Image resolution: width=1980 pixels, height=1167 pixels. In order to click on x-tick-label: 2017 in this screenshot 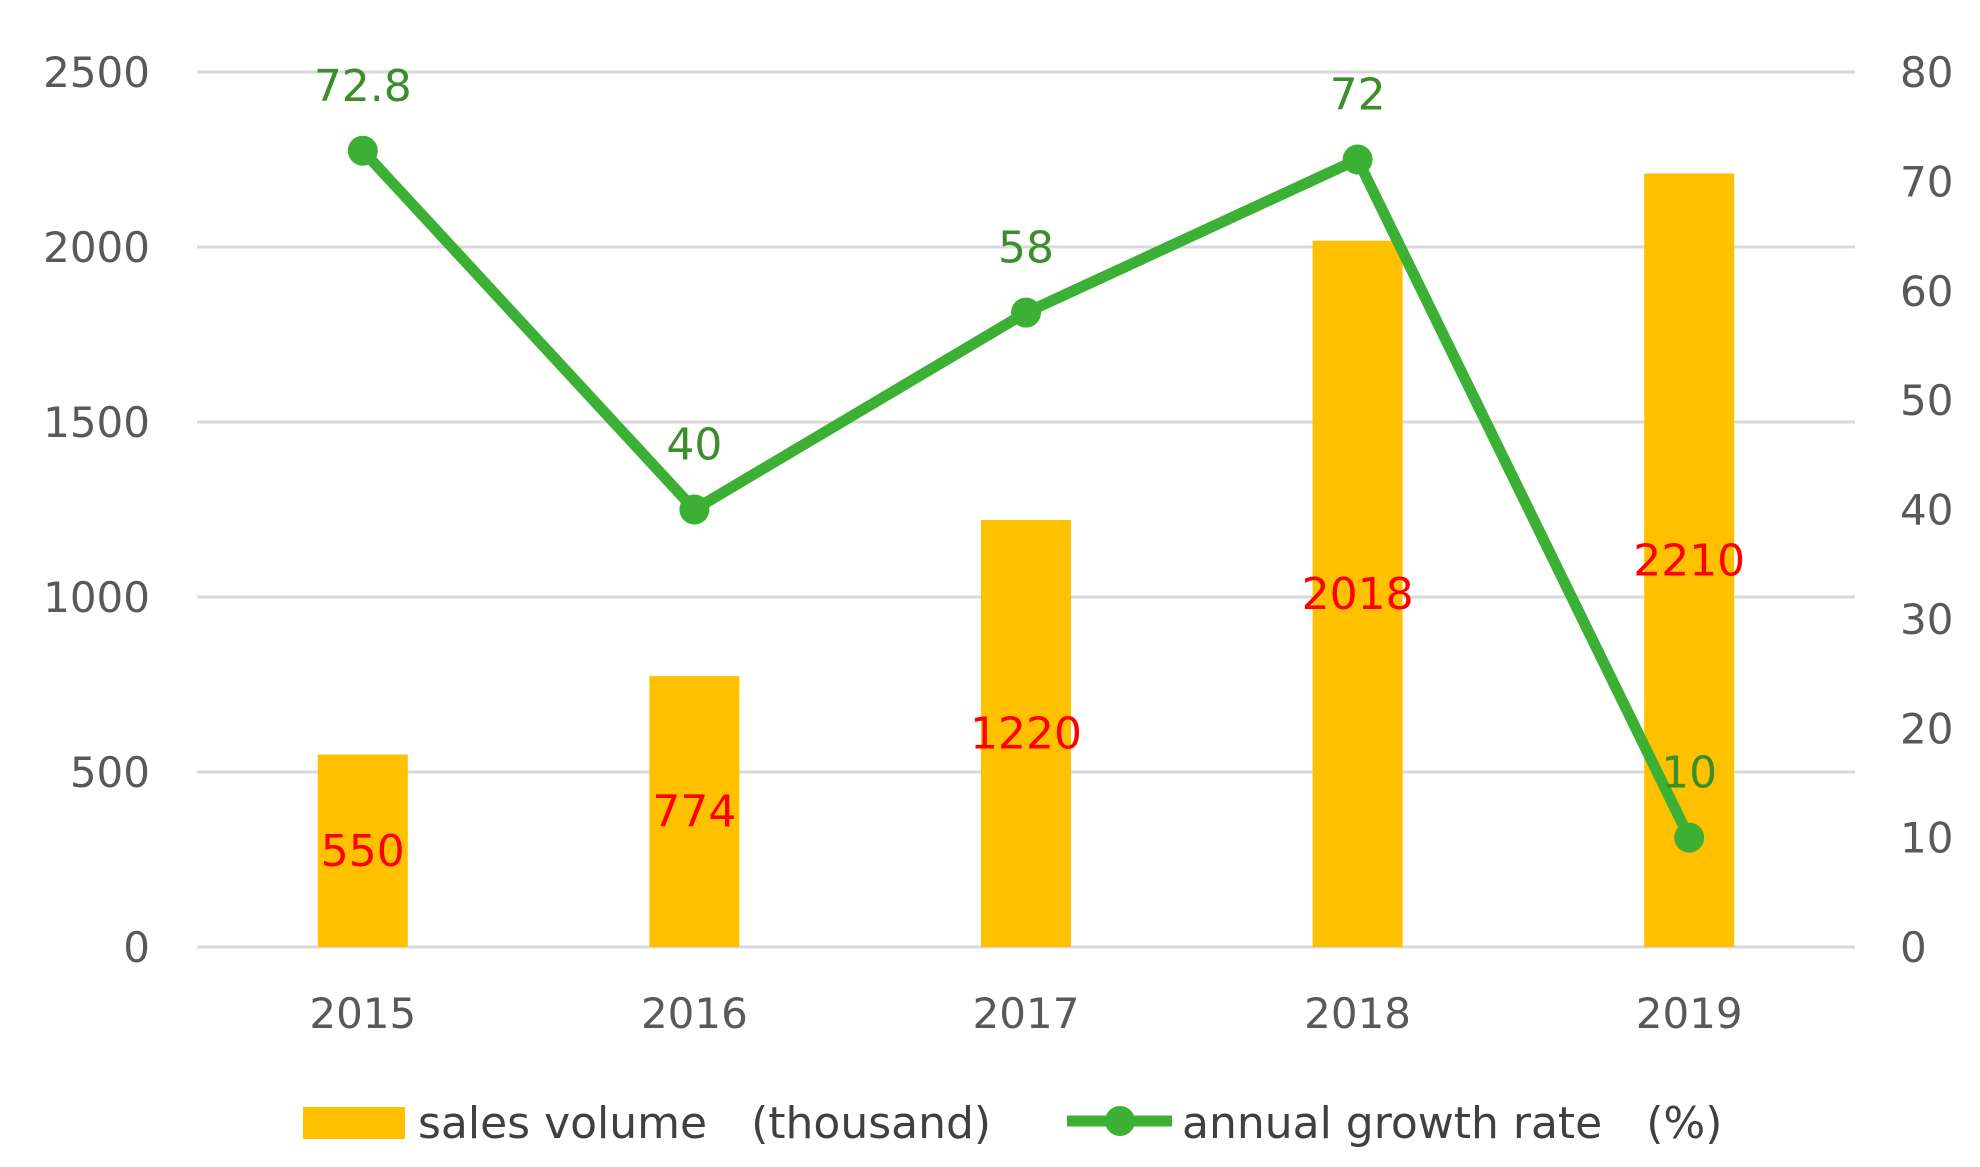, I will do `click(1026, 1013)`.